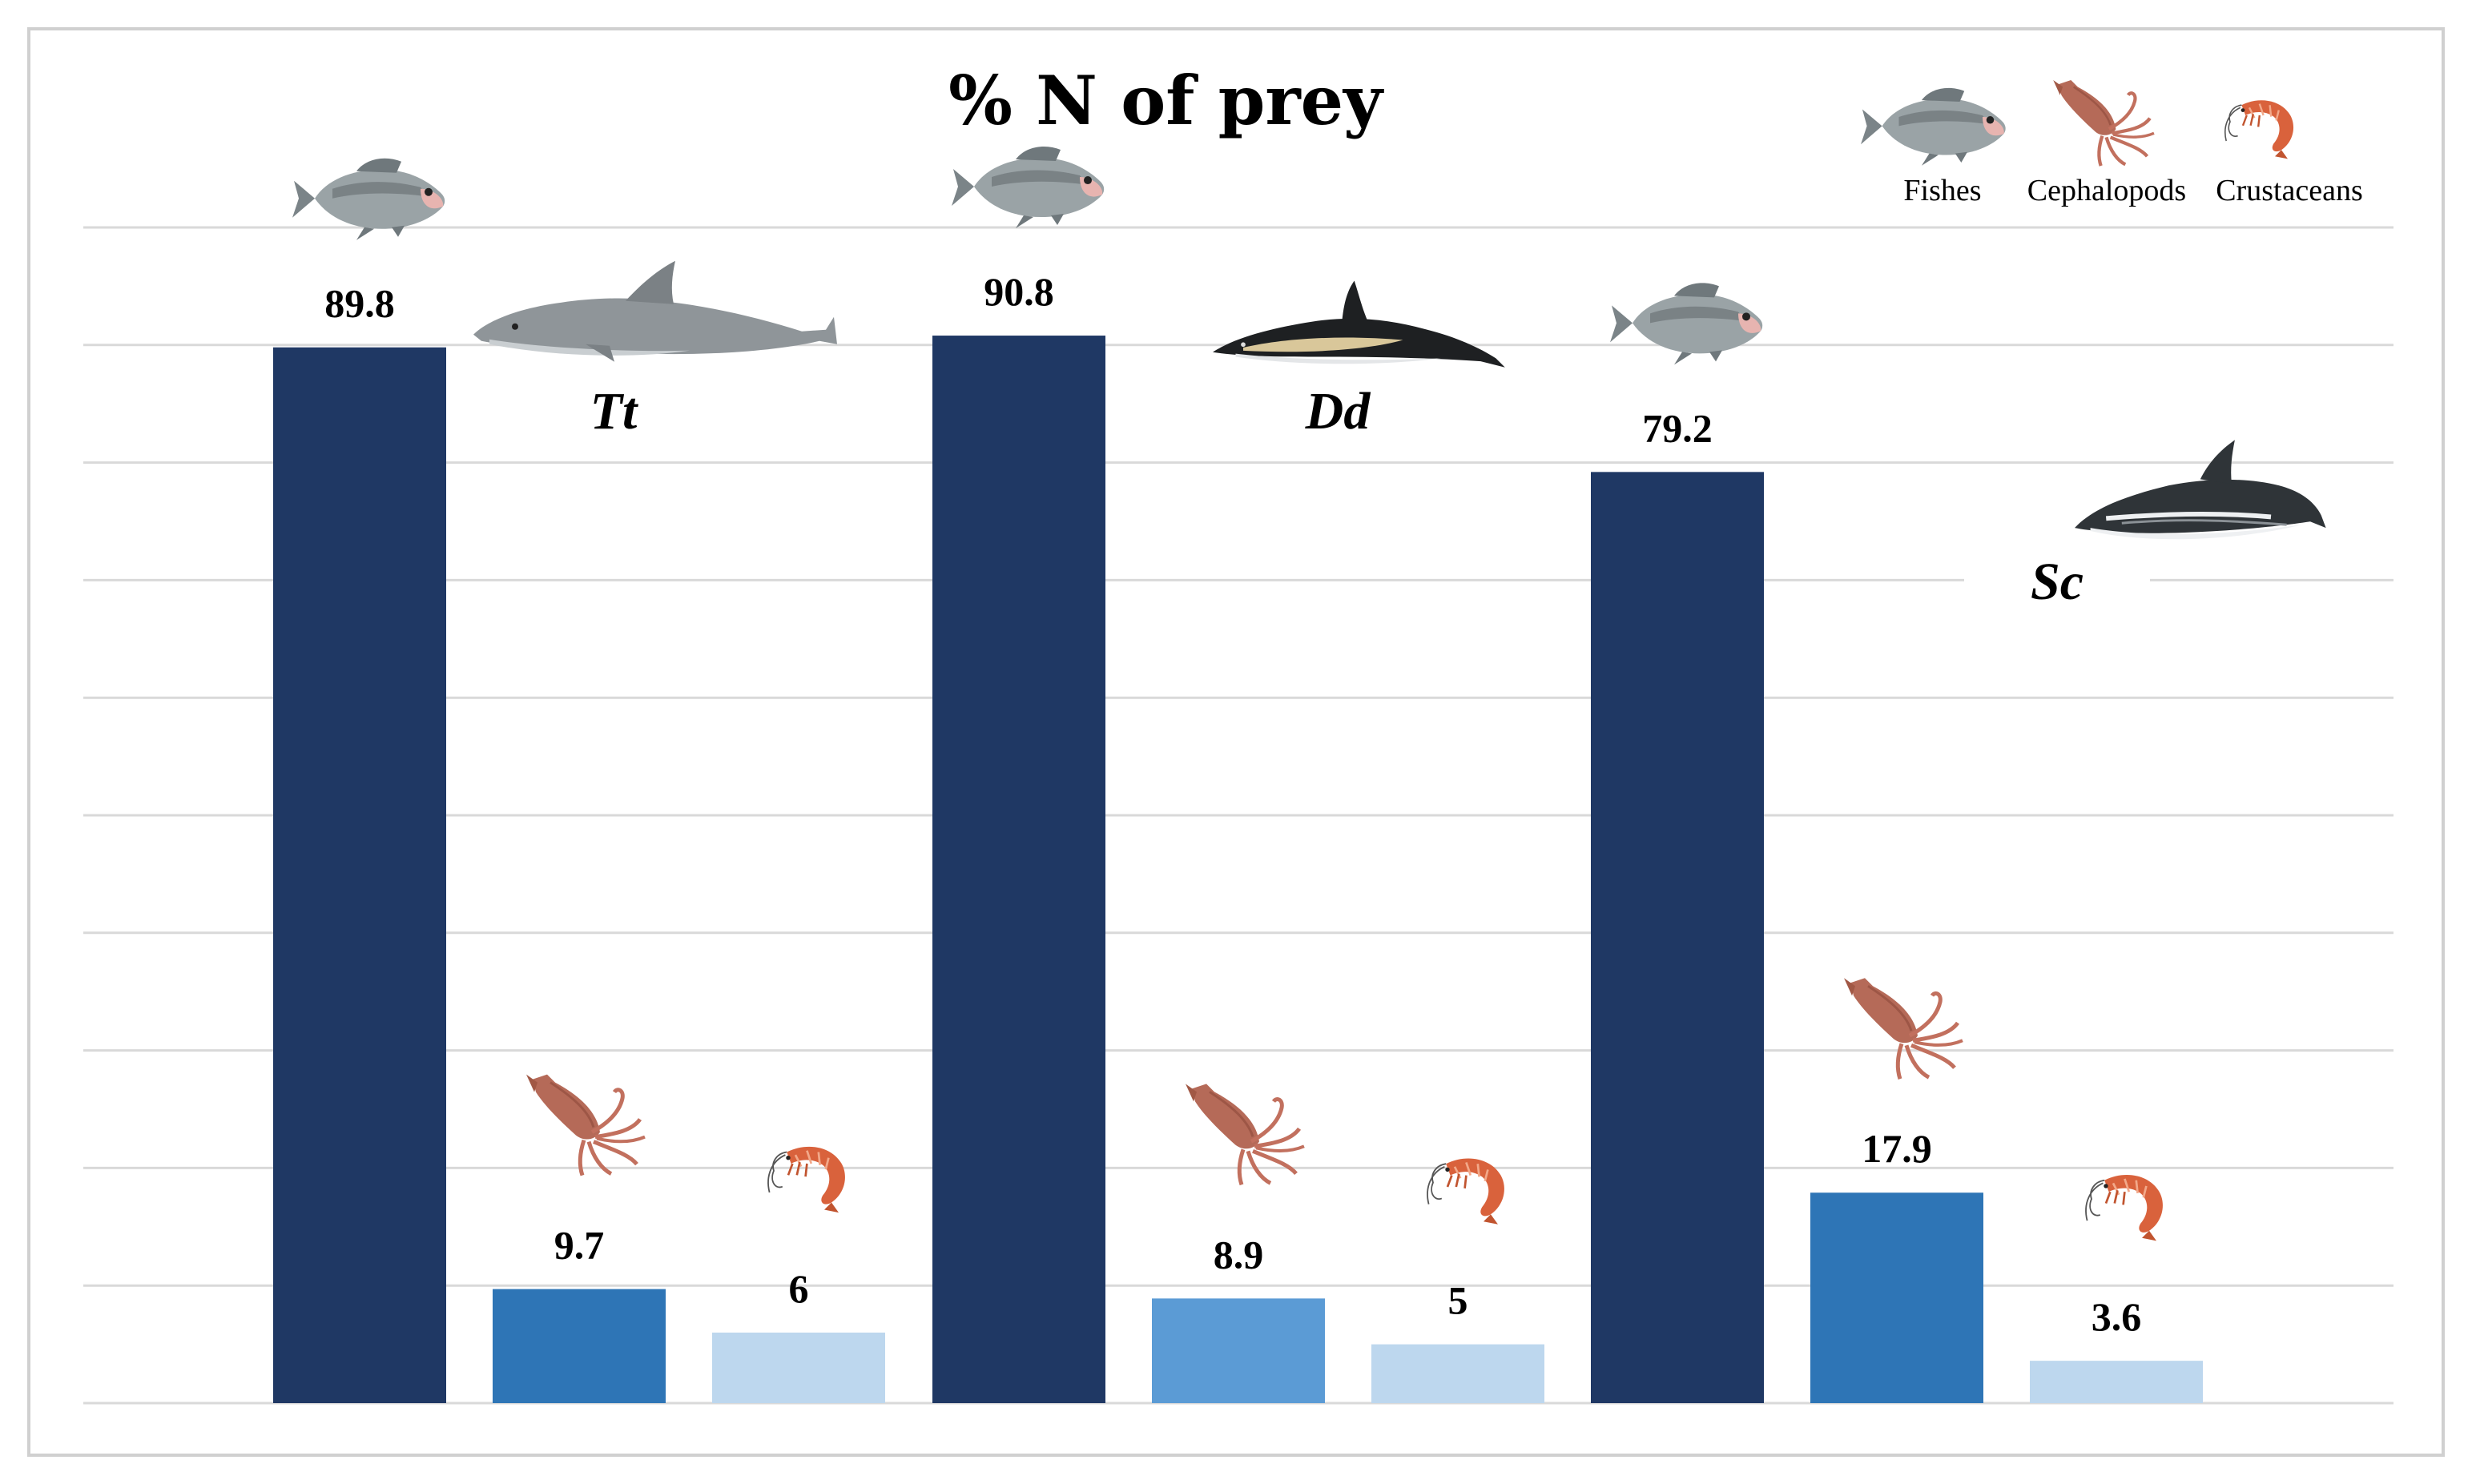 This screenshot has width=2472, height=1484. I want to click on species-label-bg-Dd, so click(1338, 414).